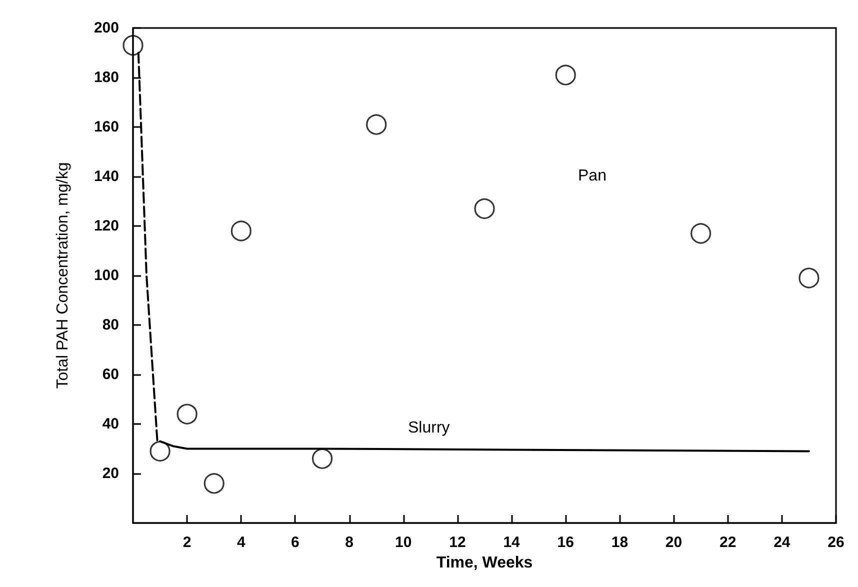 The width and height of the screenshot is (858, 587). What do you see at coordinates (106, 127) in the screenshot?
I see `y-tick-label: 160` at bounding box center [106, 127].